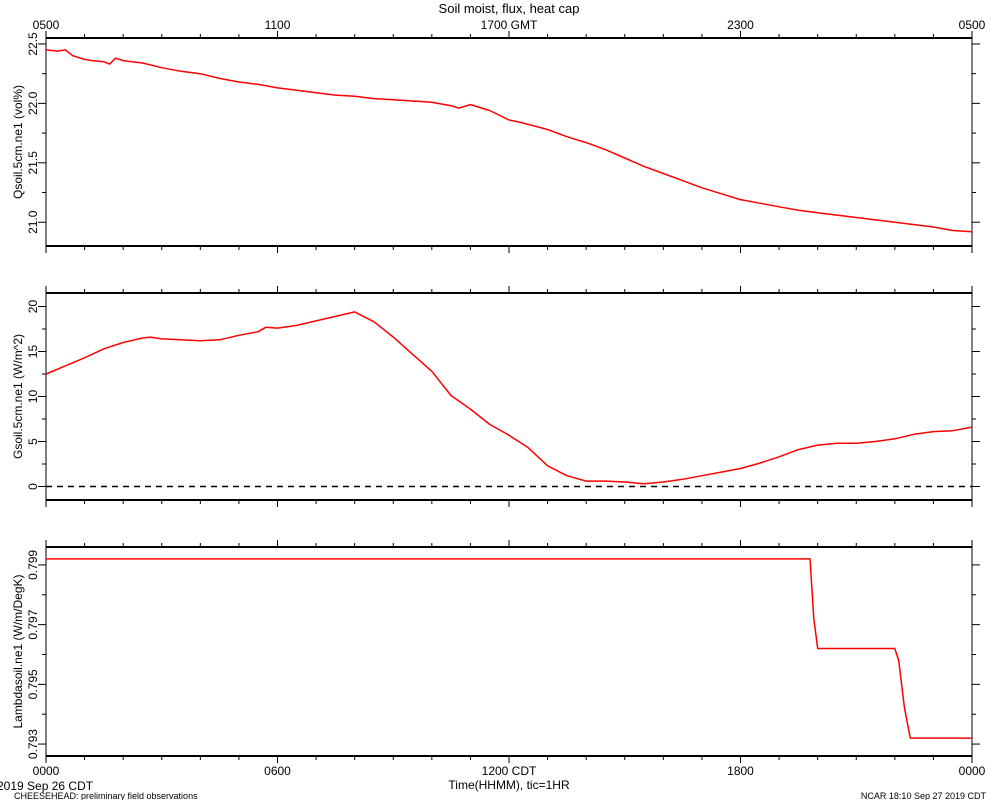  Describe the element at coordinates (33, 352) in the screenshot. I see `y-tick-label: 15` at that location.